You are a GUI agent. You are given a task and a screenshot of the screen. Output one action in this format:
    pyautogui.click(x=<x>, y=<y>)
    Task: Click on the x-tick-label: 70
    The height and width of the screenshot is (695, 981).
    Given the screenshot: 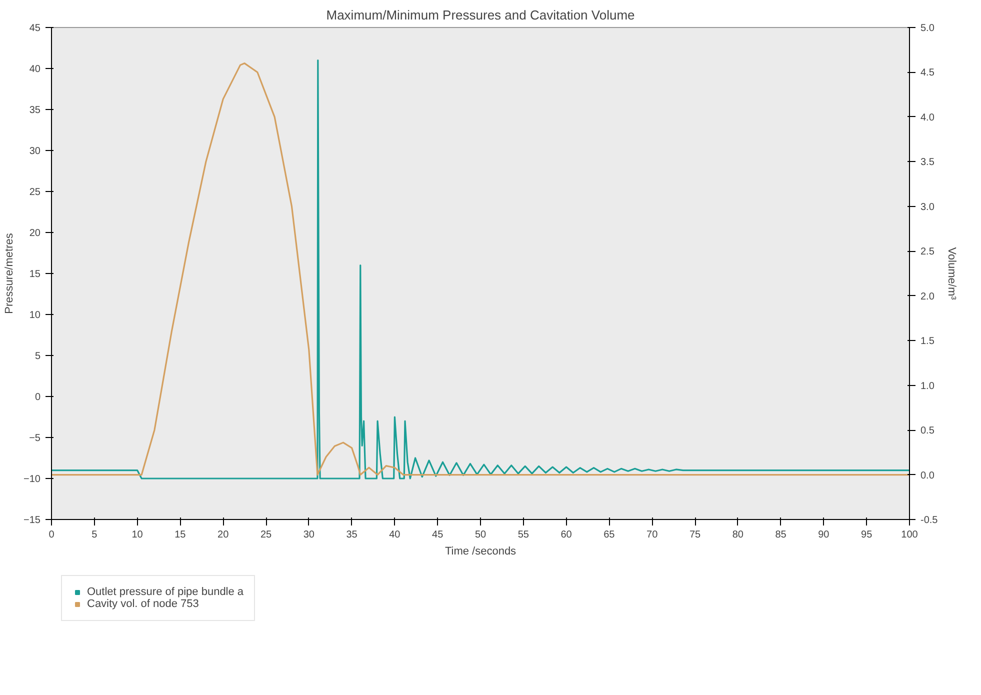 What is the action you would take?
    pyautogui.click(x=652, y=535)
    